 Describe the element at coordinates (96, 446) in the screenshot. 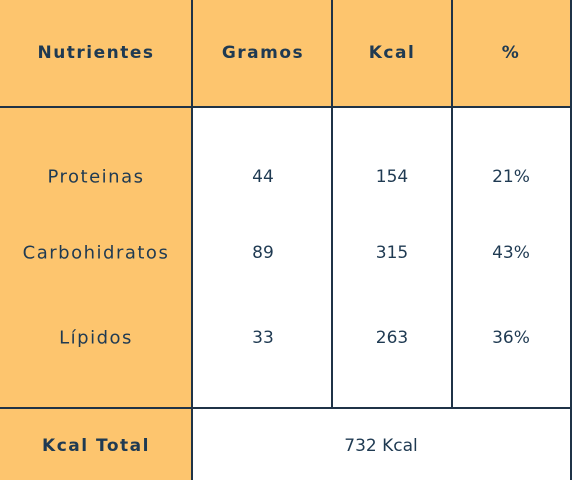

I see `footer-label: Kcal Total` at that location.